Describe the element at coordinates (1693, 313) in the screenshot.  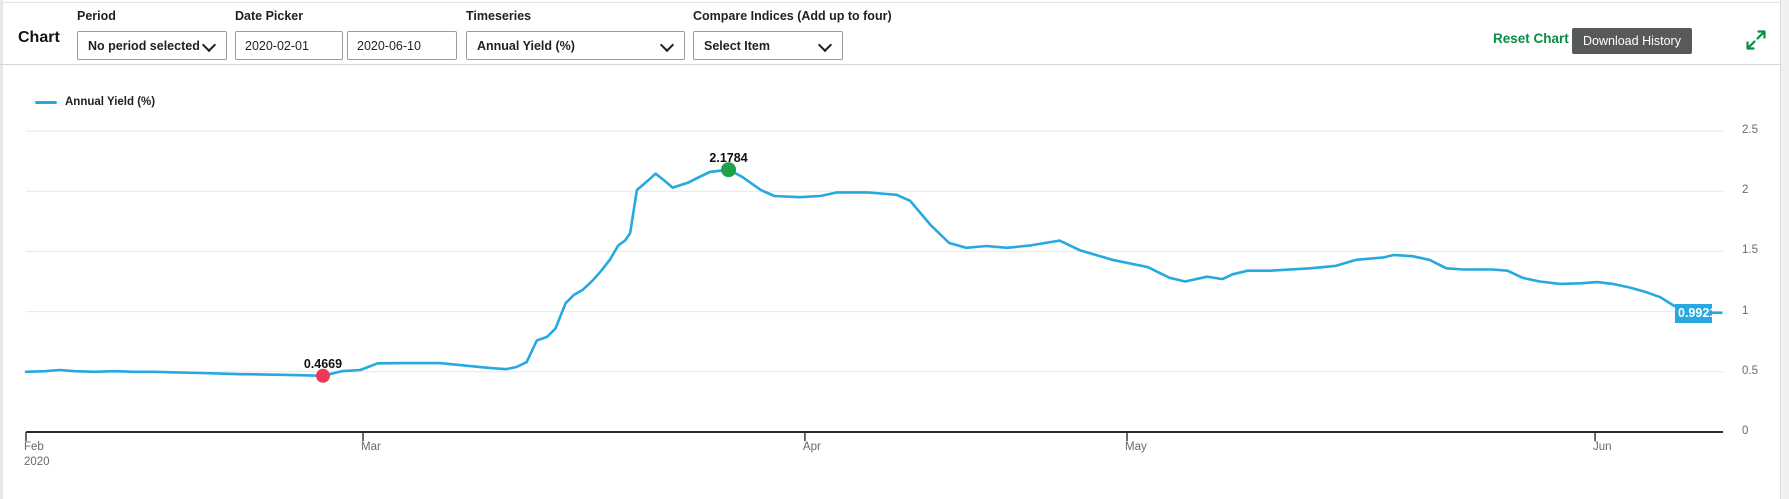
I see `last-value-badge: 0.9921` at that location.